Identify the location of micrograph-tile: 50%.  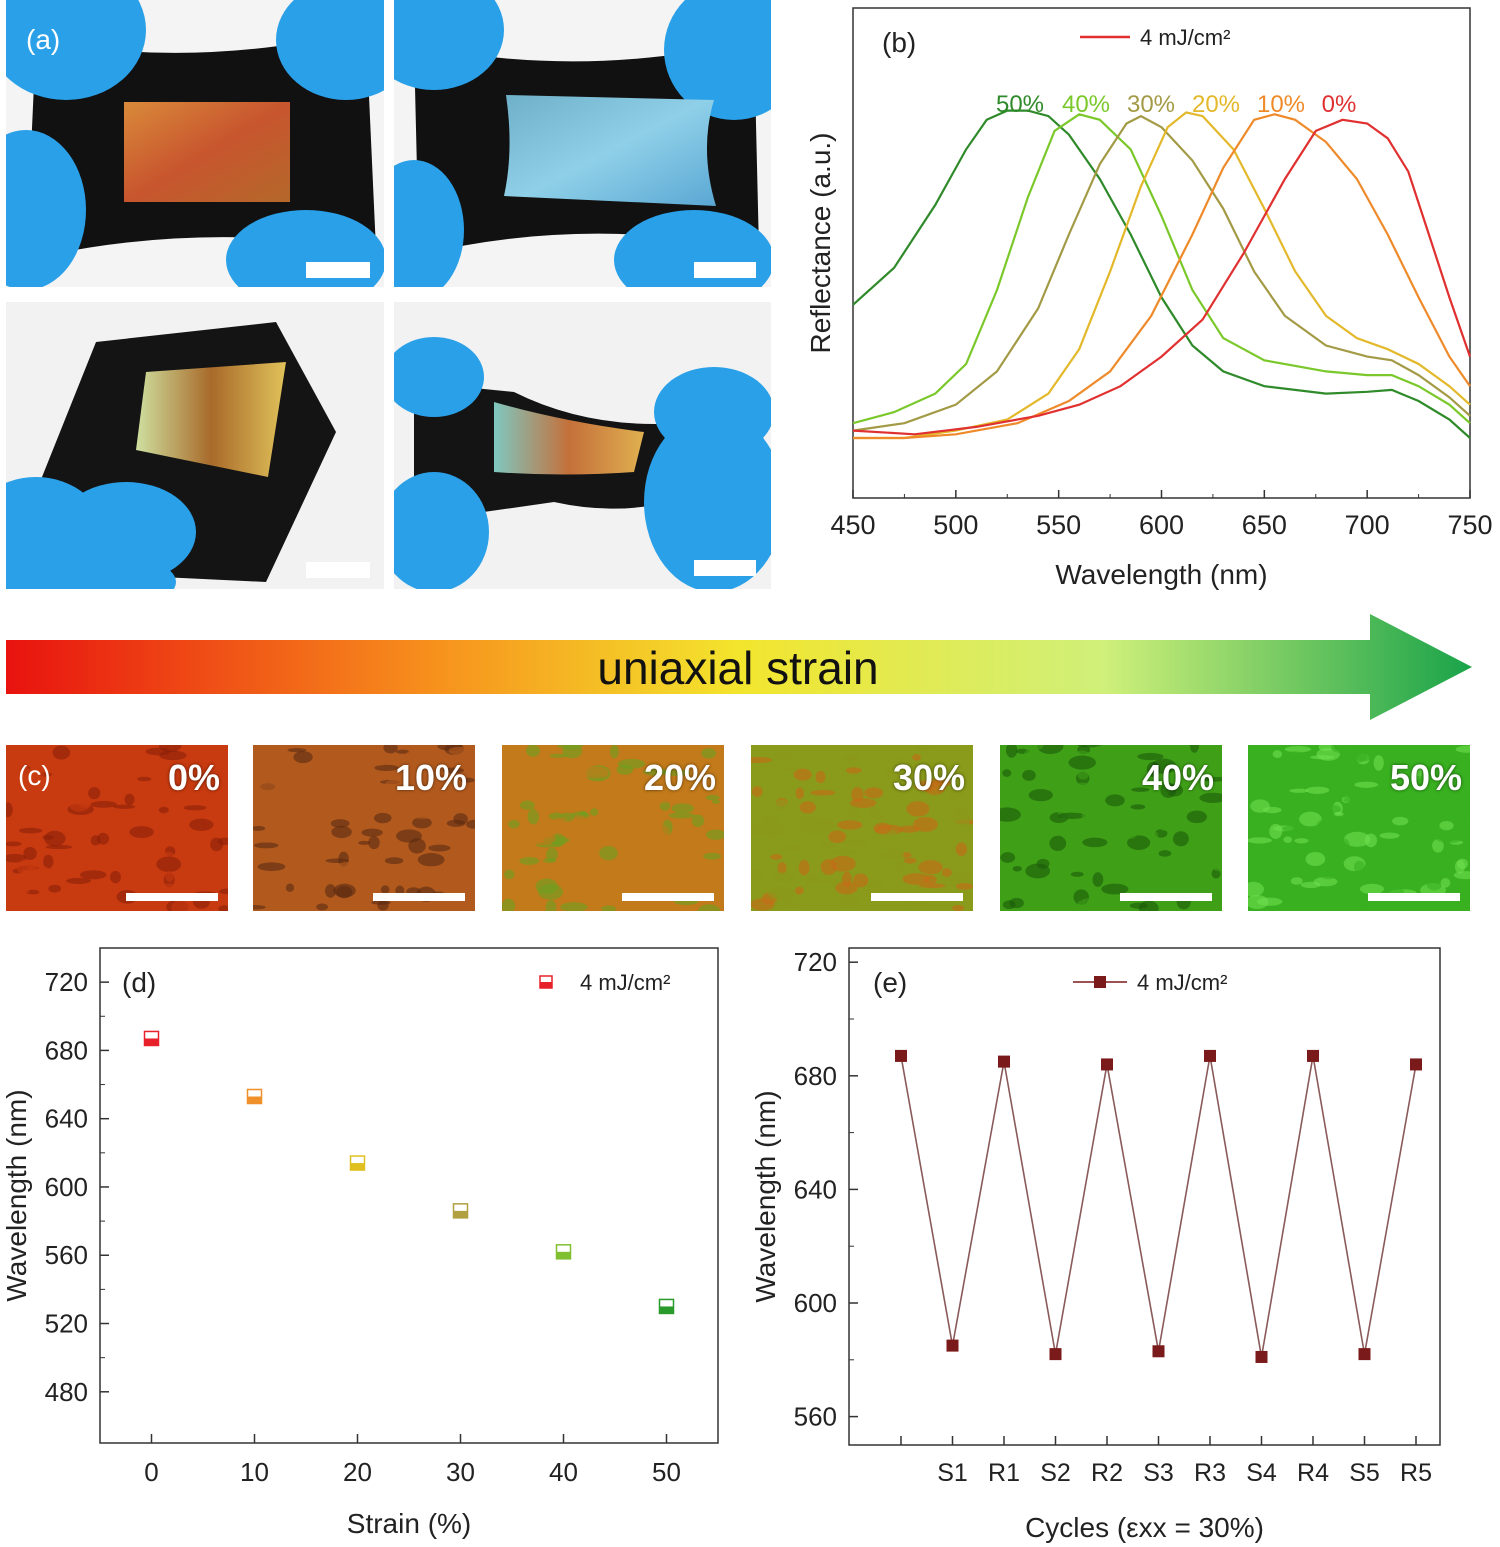
(1359, 828).